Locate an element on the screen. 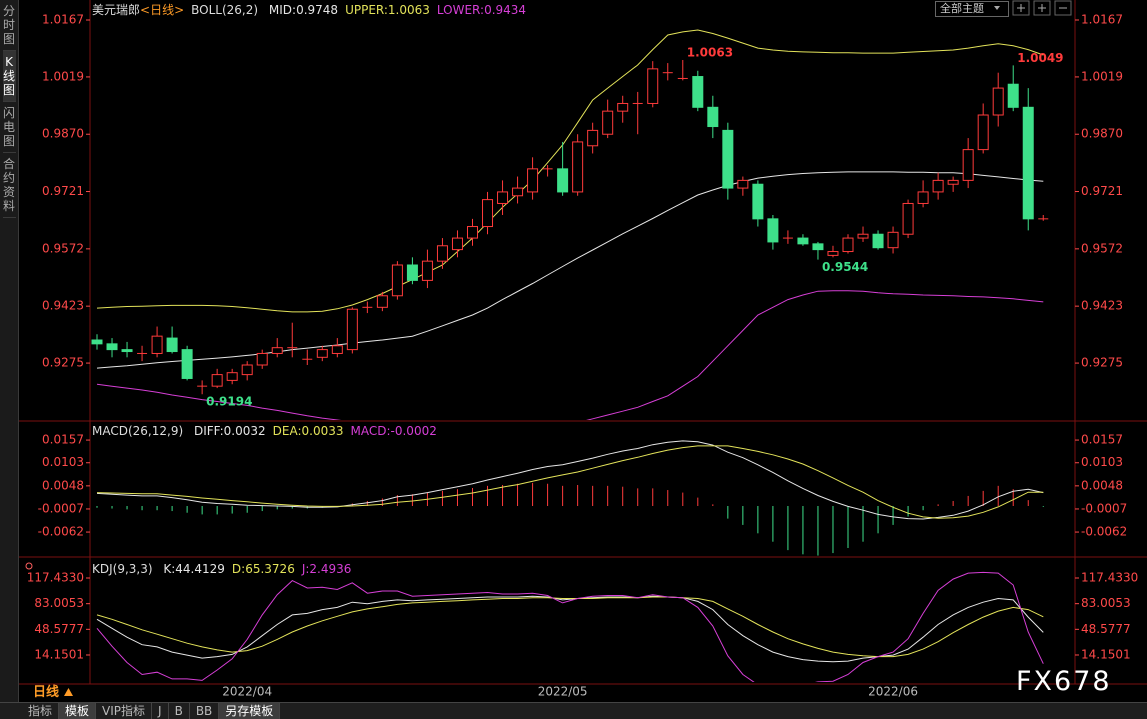  y-tick-label: 14.1501 is located at coordinates (59, 654).